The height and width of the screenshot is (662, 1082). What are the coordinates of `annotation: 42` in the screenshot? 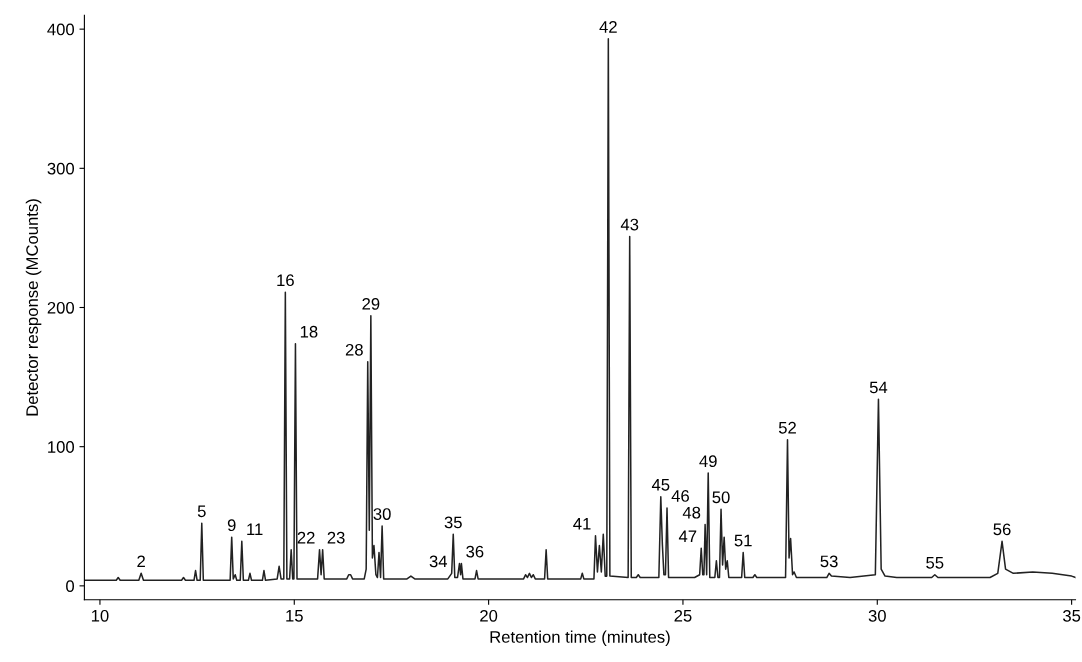 It's located at (608, 27).